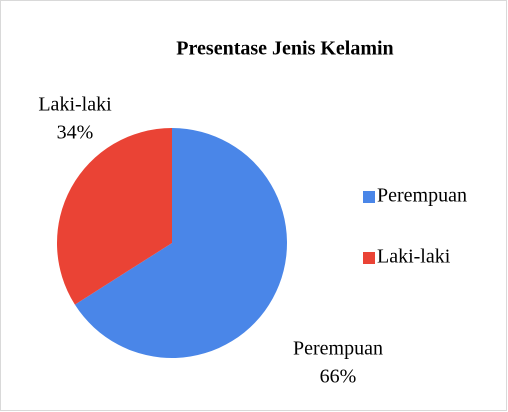 This screenshot has height=412, width=508. I want to click on chart-title: Presentase Jenis Kelamin, so click(284, 49).